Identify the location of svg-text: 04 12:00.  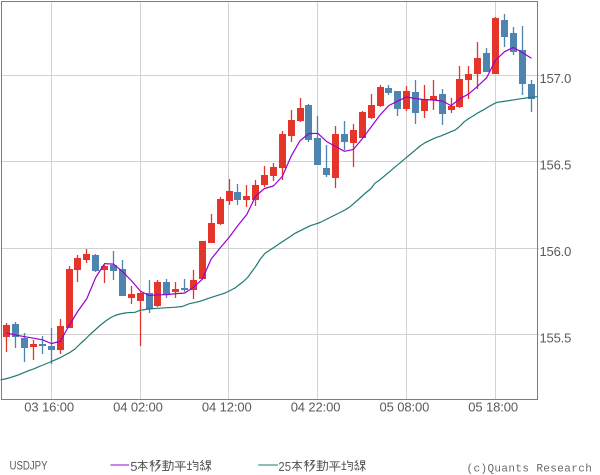
(227, 407).